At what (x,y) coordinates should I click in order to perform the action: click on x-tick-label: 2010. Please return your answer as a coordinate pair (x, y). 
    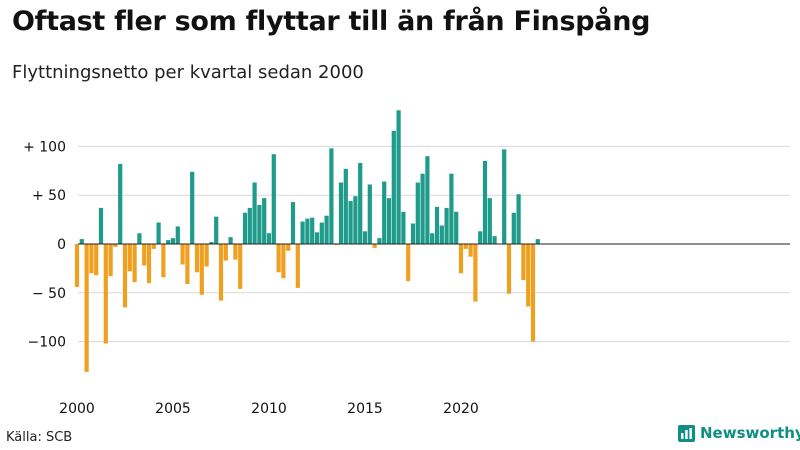
    Looking at the image, I should click on (269, 409).